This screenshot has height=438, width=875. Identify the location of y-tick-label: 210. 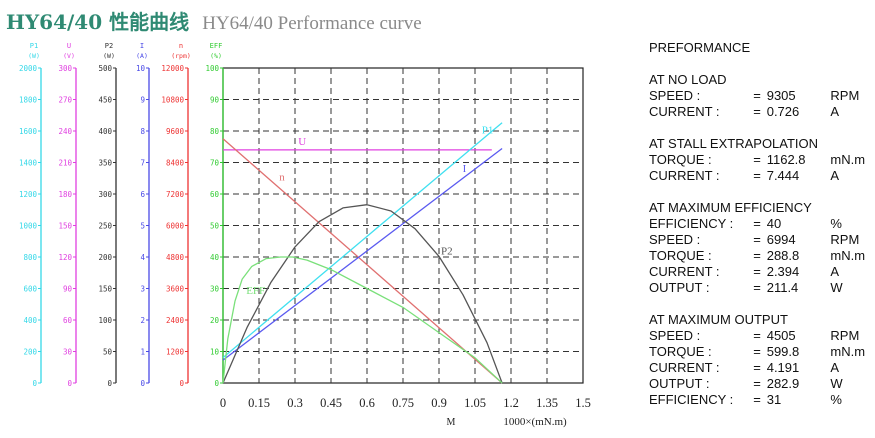
(65, 163).